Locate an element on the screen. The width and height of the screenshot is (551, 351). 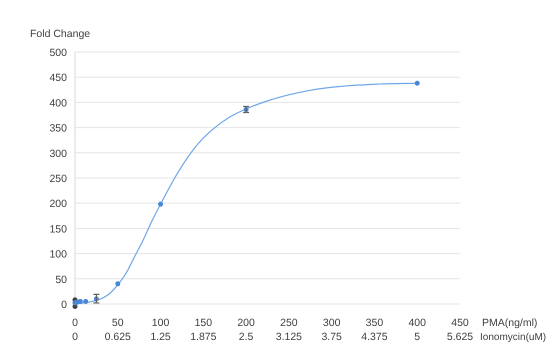
x-tick-label: 100 is located at coordinates (161, 323).